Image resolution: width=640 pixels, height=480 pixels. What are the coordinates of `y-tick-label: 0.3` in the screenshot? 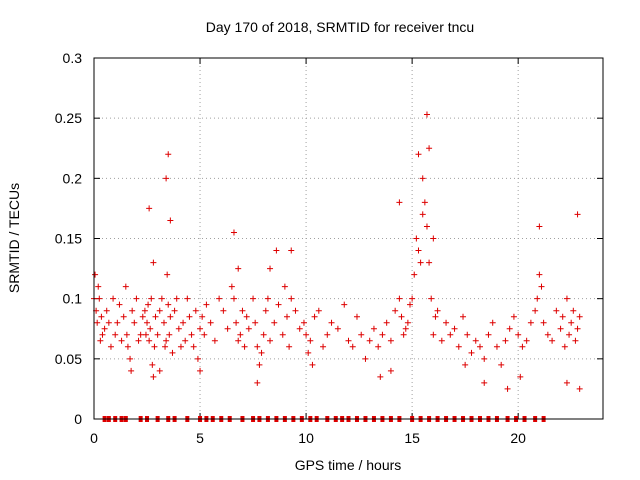 It's located at (73, 58).